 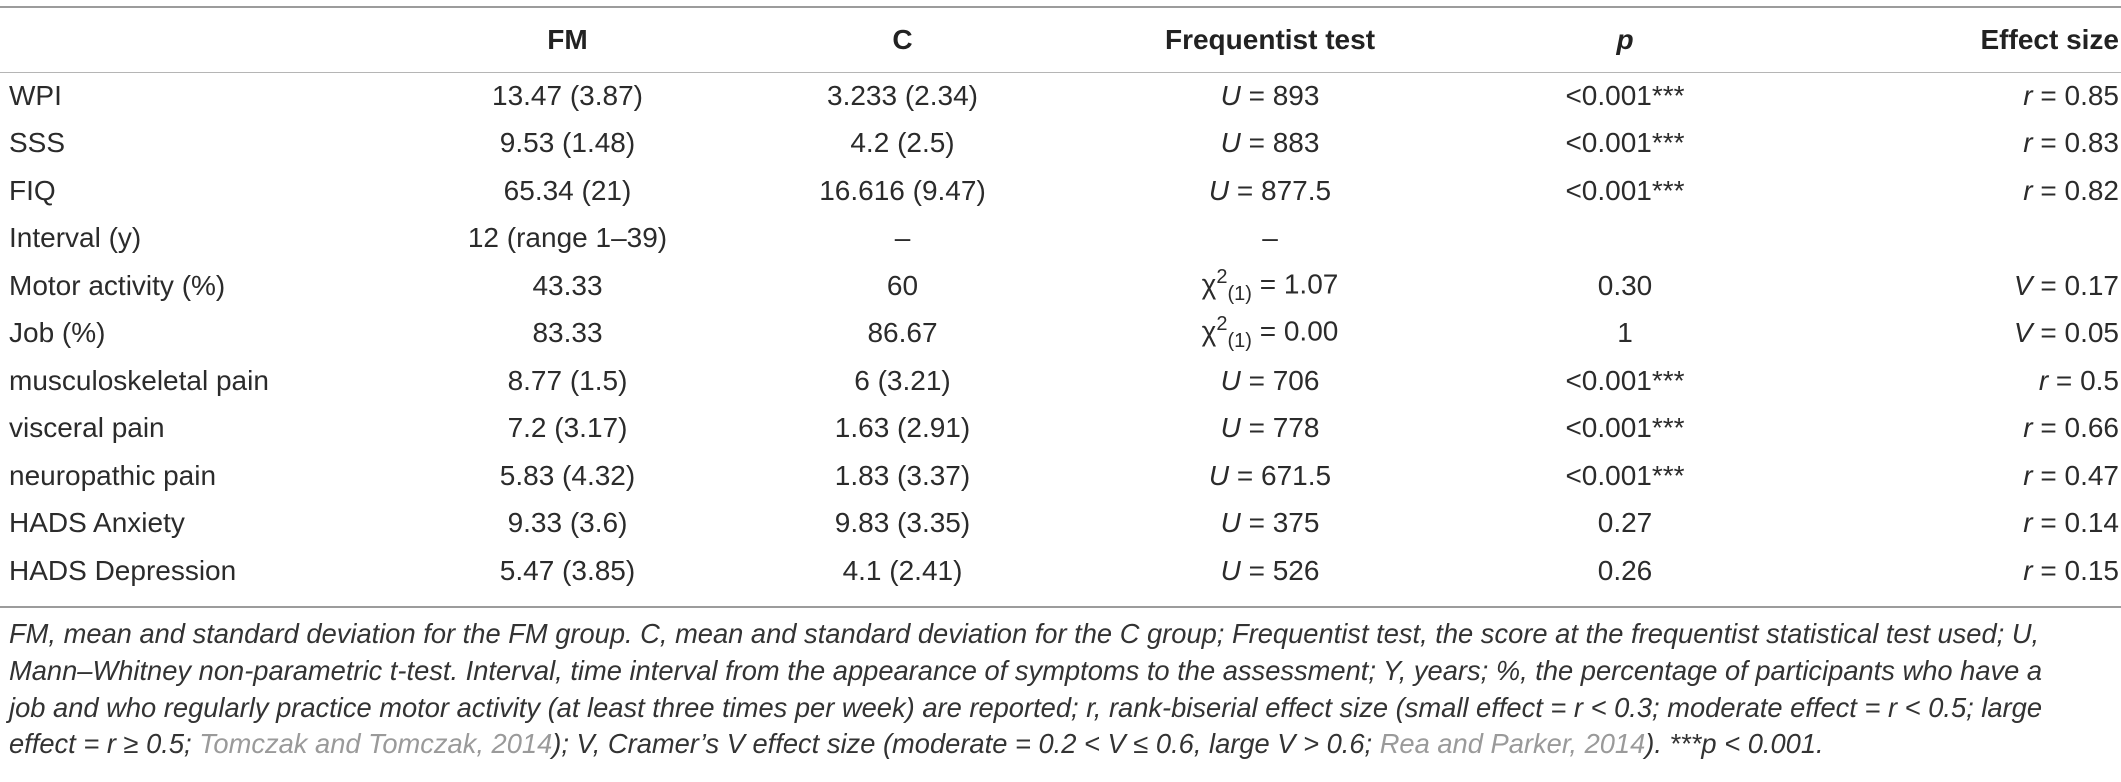 What do you see at coordinates (902, 143) in the screenshot?
I see `cell-c: 4.2 (2.5)` at bounding box center [902, 143].